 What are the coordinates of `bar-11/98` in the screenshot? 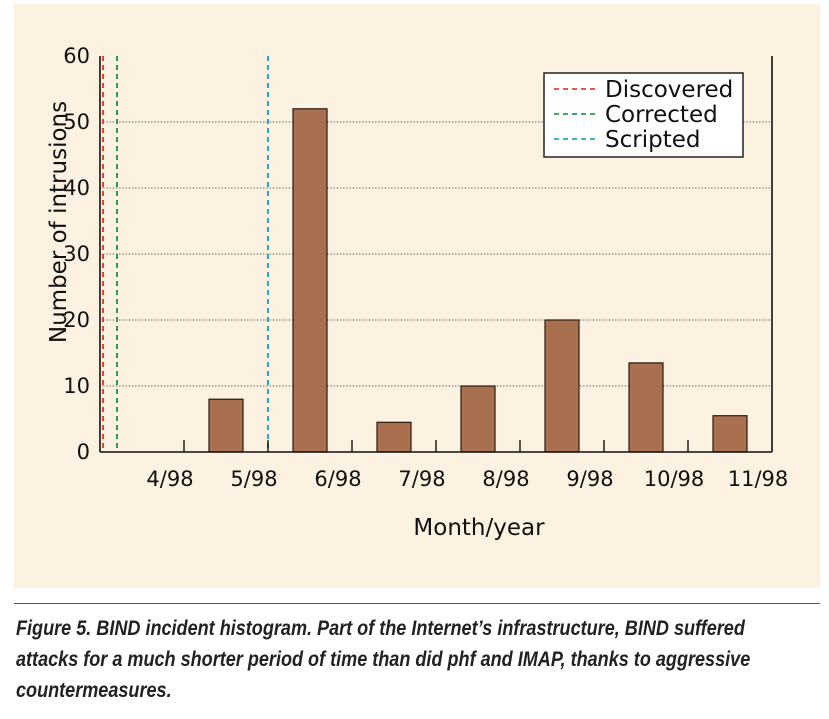 It's located at (730, 434).